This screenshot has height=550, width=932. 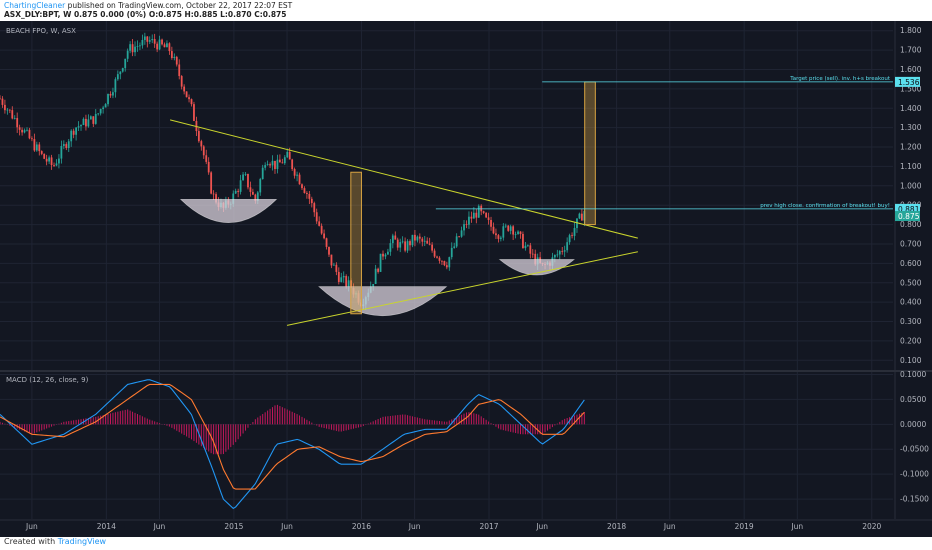 I want to click on macd-tick-label: -0.1000, so click(x=914, y=474).